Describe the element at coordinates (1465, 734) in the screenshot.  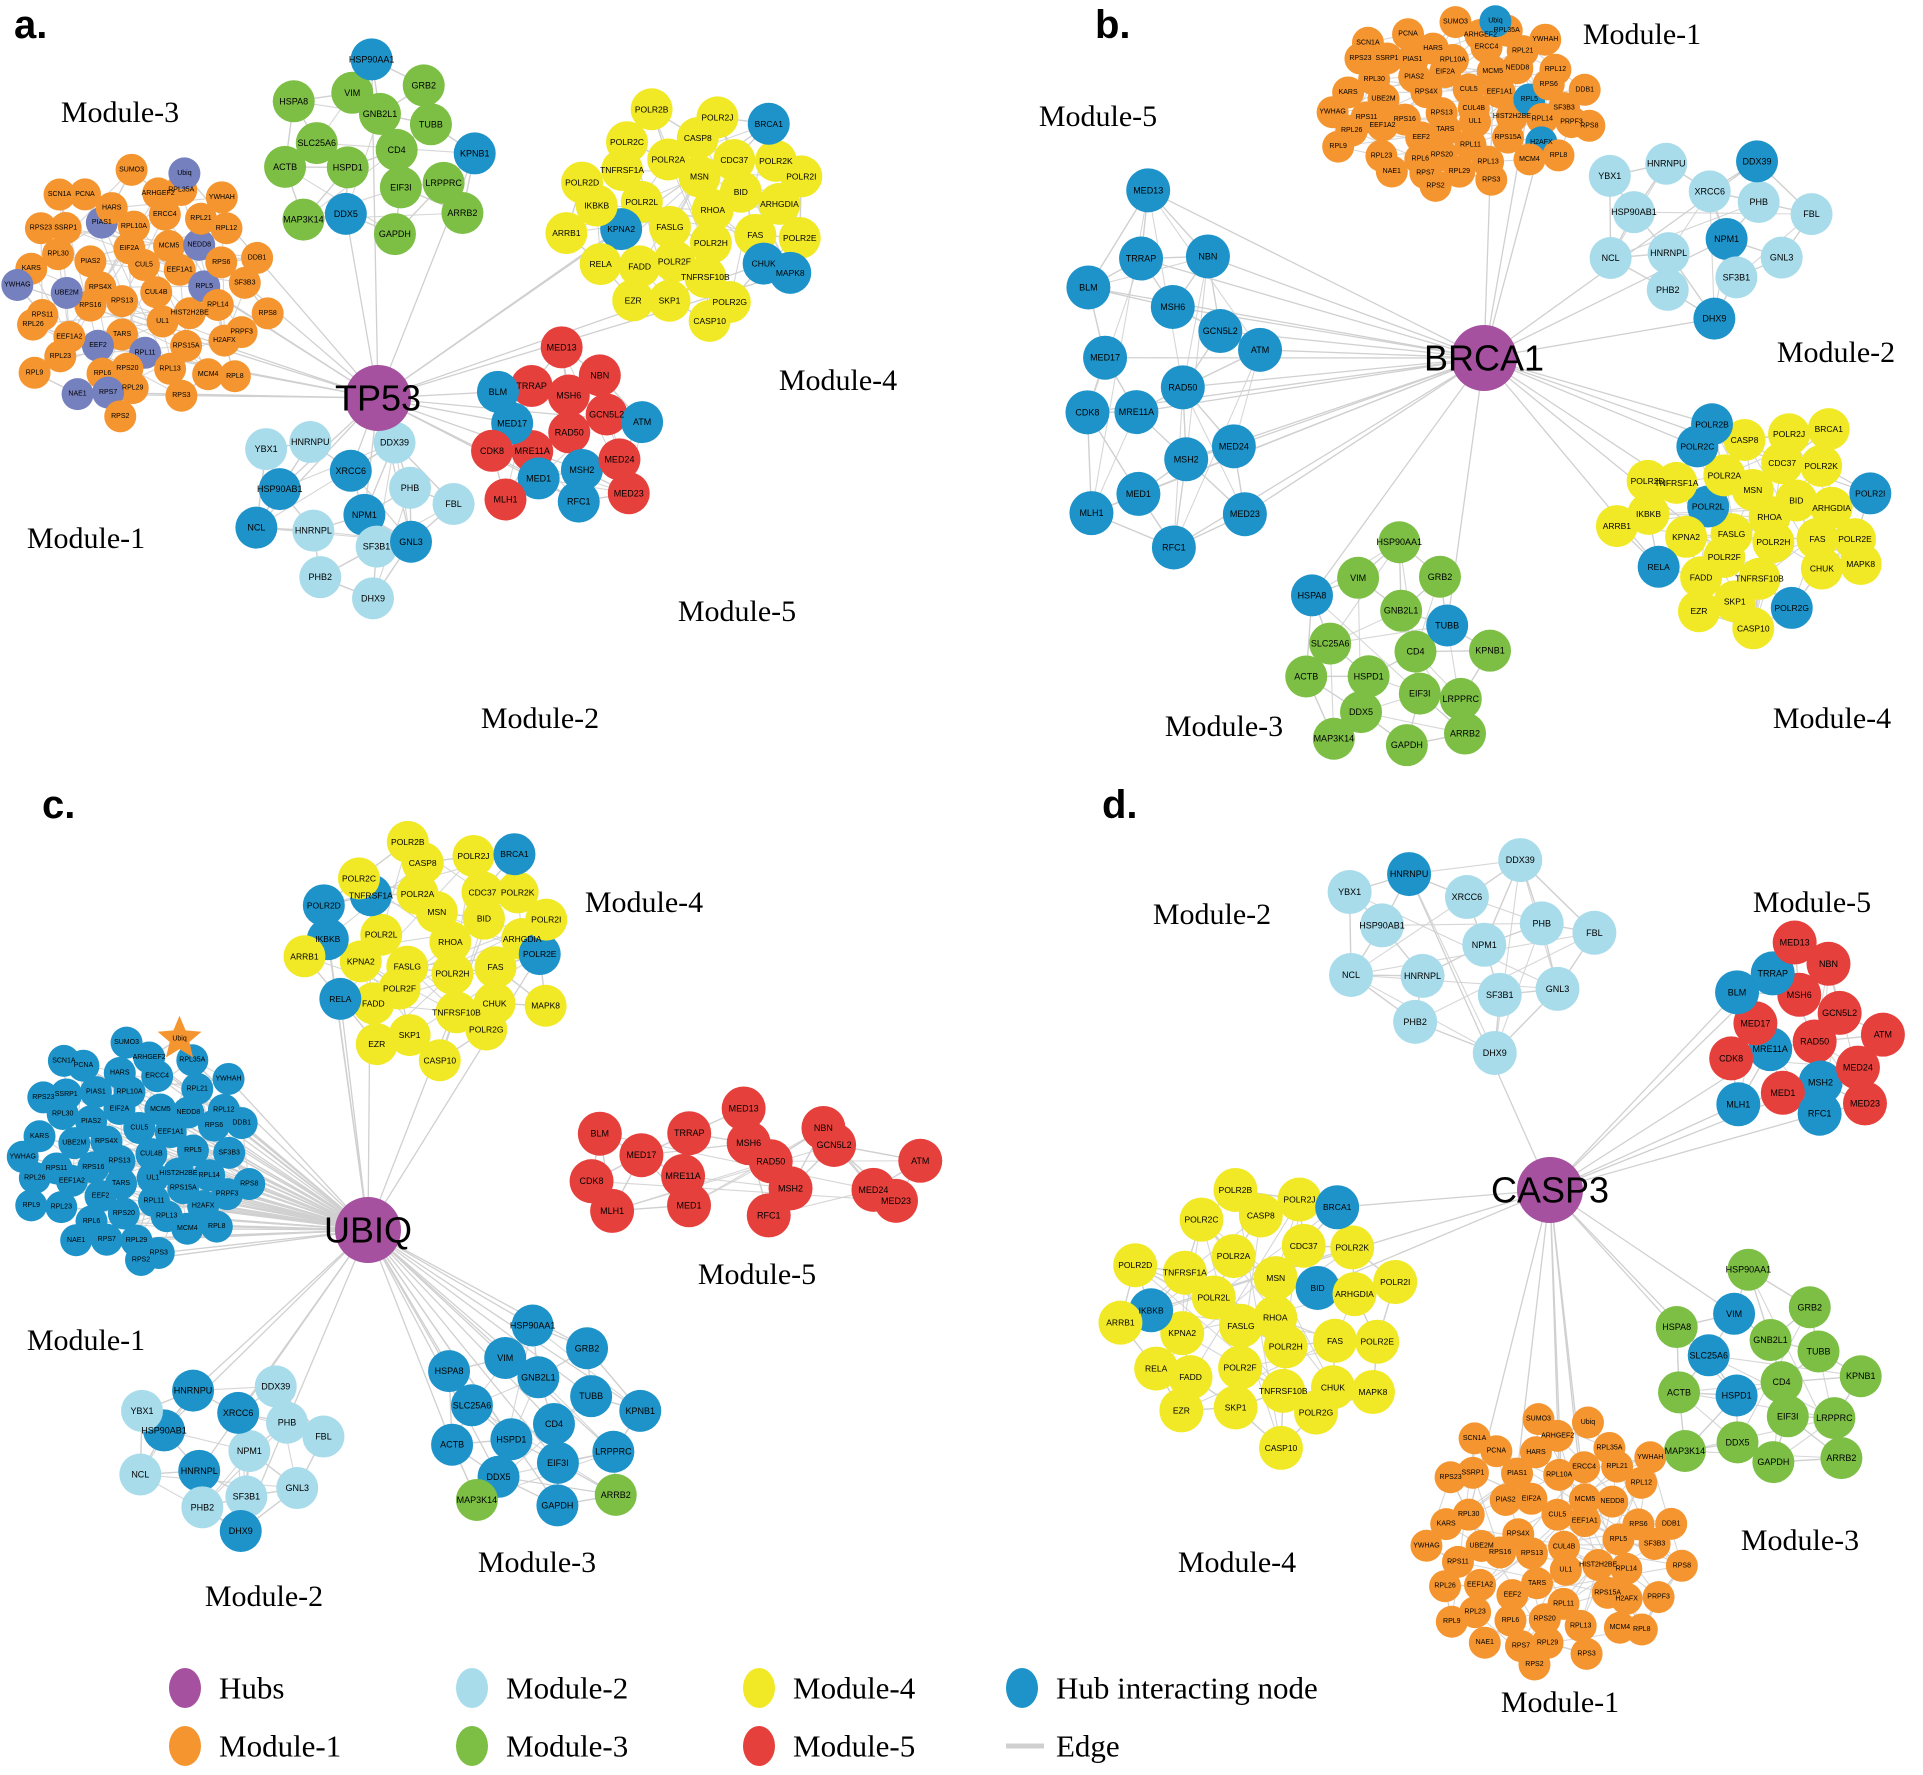
I see `node-label: ARRB2` at that location.